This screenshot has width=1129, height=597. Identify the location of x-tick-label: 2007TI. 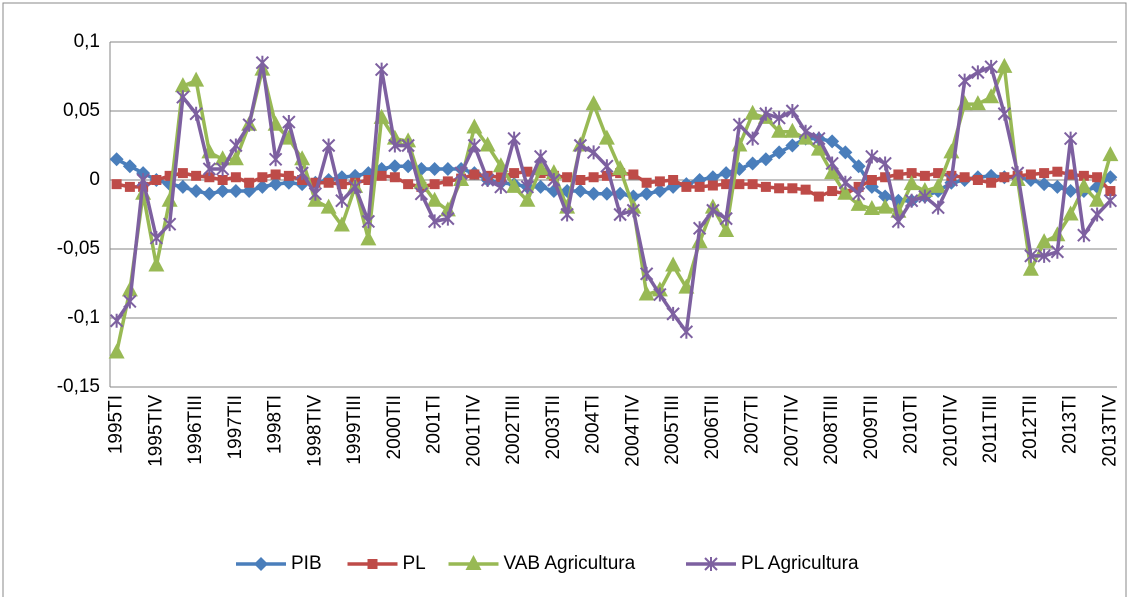
(752, 424).